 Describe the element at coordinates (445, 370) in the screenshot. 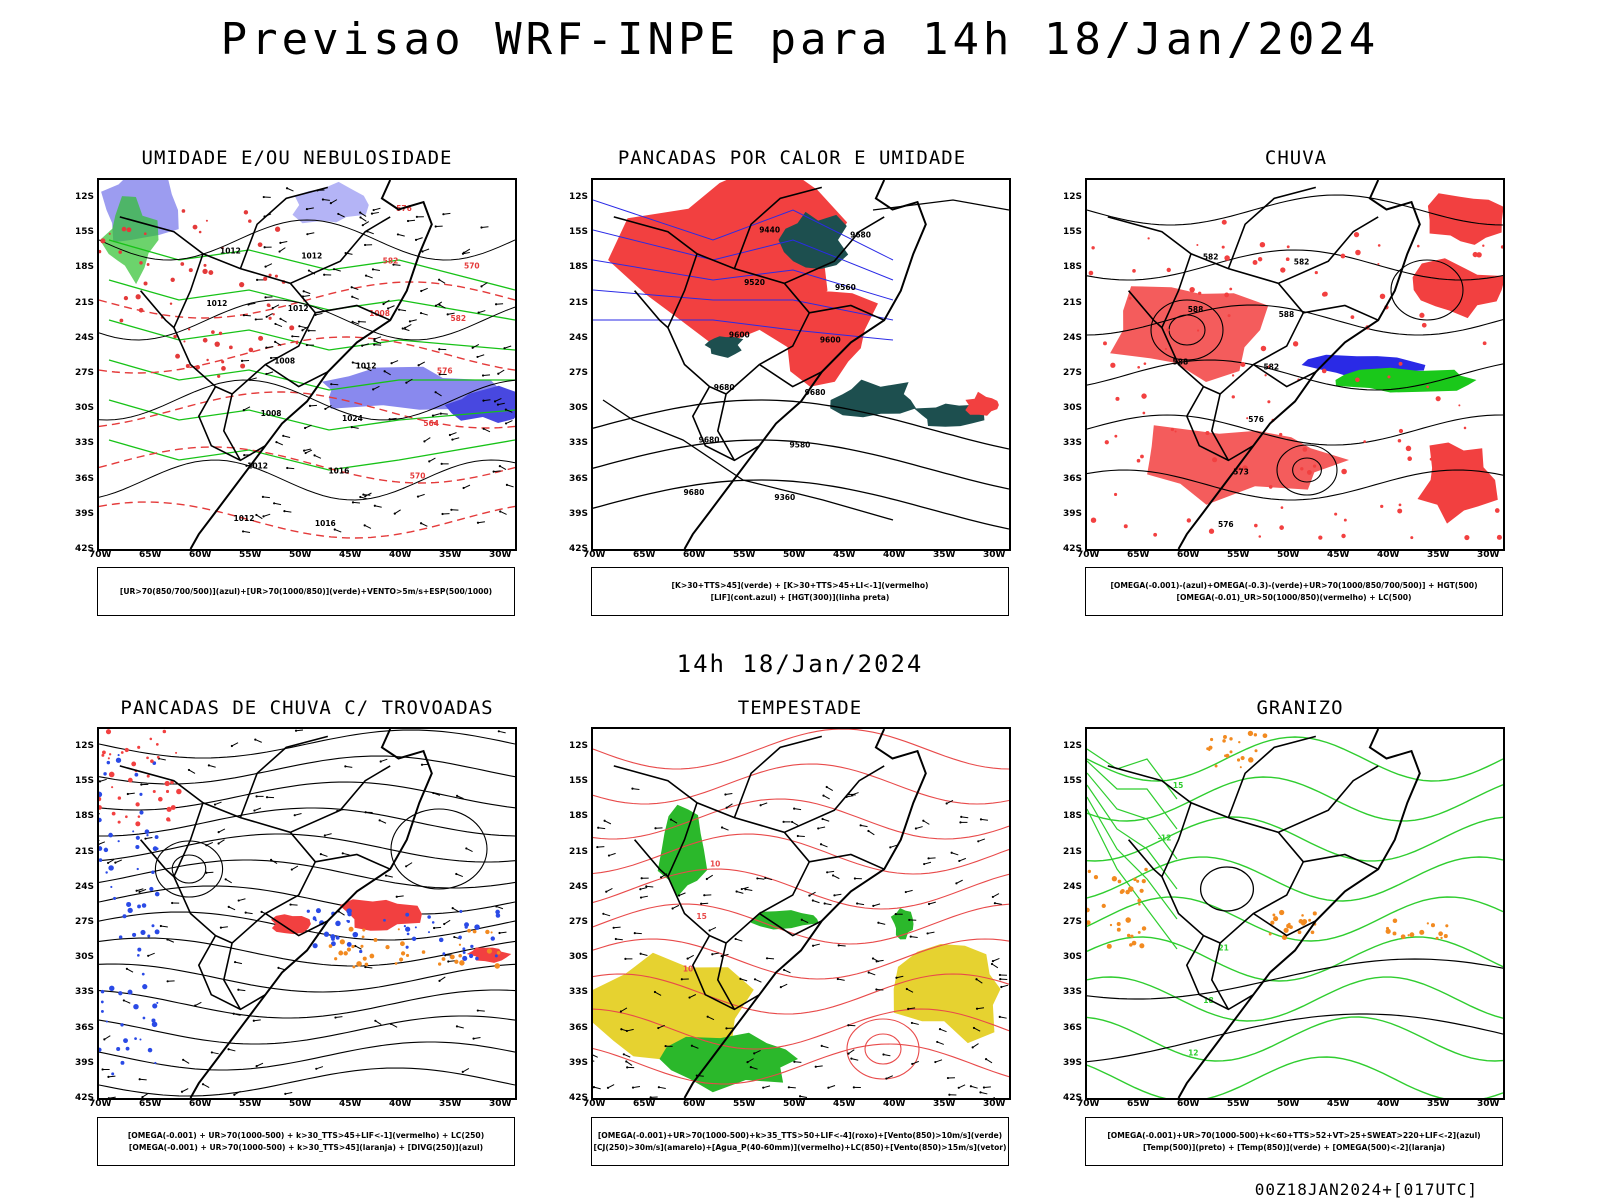

I see `contour-label: 576` at that location.